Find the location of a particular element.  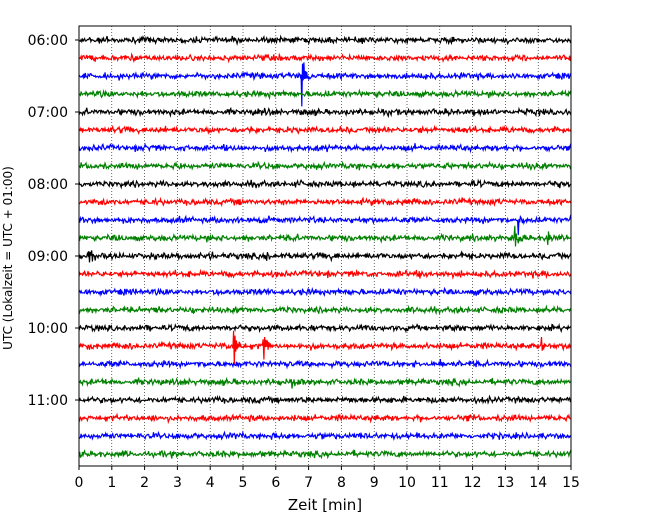

x-tick-label-0: 0 is located at coordinates (79, 483).